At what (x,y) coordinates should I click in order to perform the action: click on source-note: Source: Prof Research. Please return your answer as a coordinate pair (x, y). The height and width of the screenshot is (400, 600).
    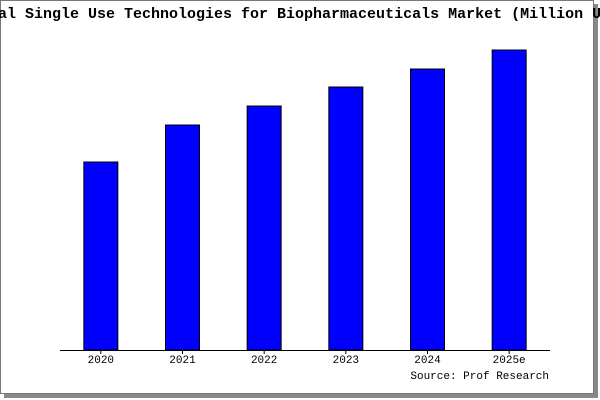
    Looking at the image, I should click on (479, 377).